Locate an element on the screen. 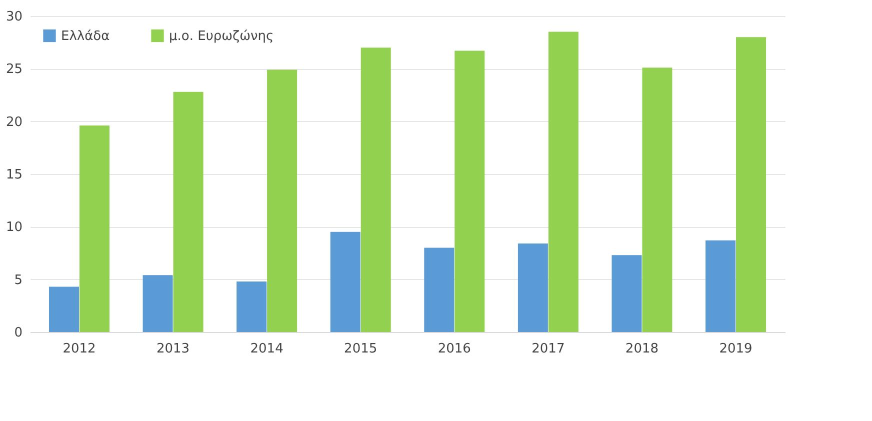  y-tick-label: 30 is located at coordinates (14, 17).